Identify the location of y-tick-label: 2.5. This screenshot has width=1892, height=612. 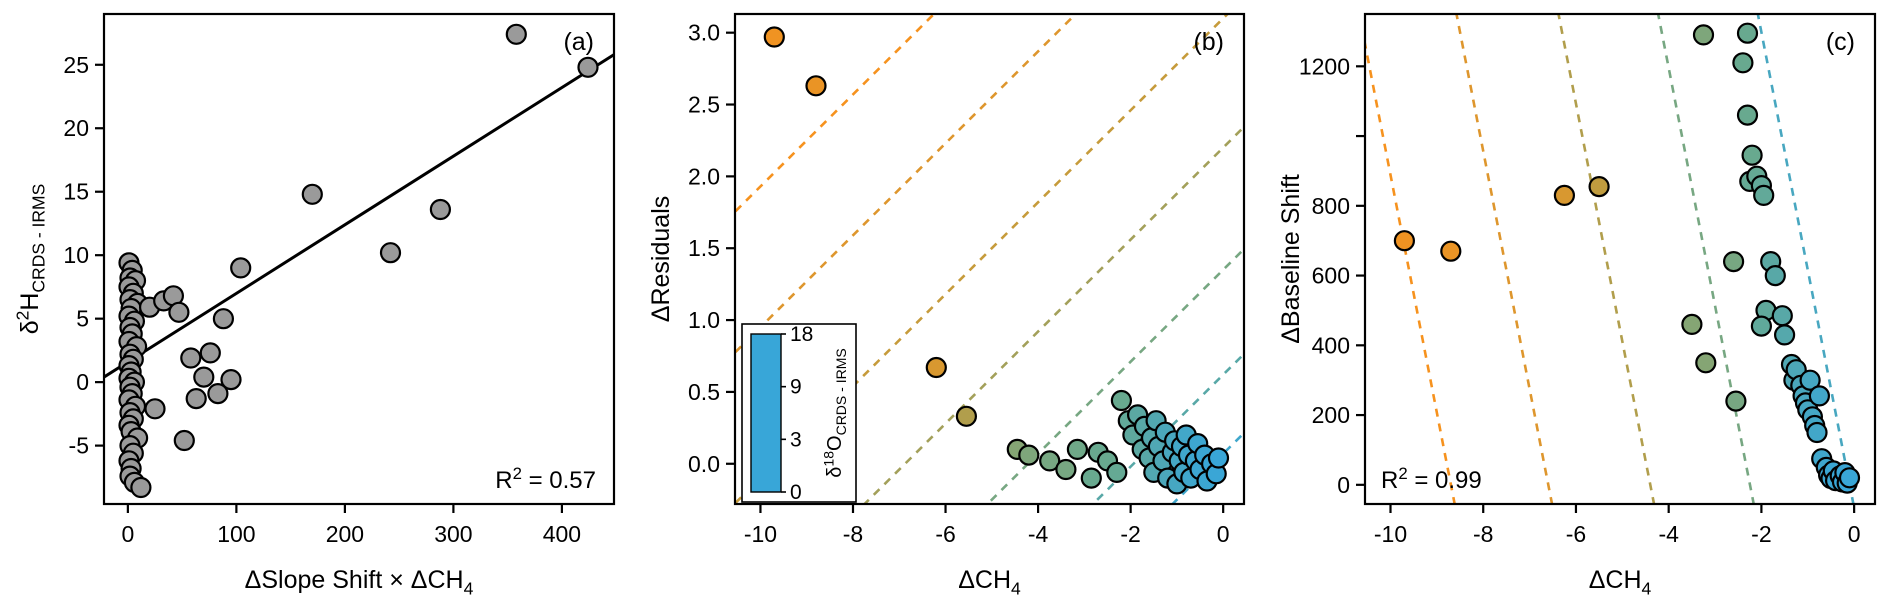
(704, 105).